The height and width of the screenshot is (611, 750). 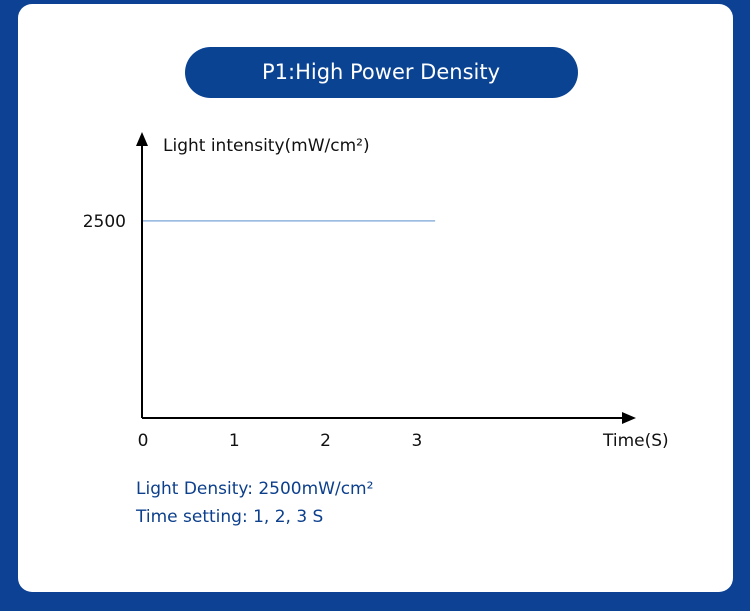 What do you see at coordinates (629, 418) in the screenshot?
I see `x-arrow` at bounding box center [629, 418].